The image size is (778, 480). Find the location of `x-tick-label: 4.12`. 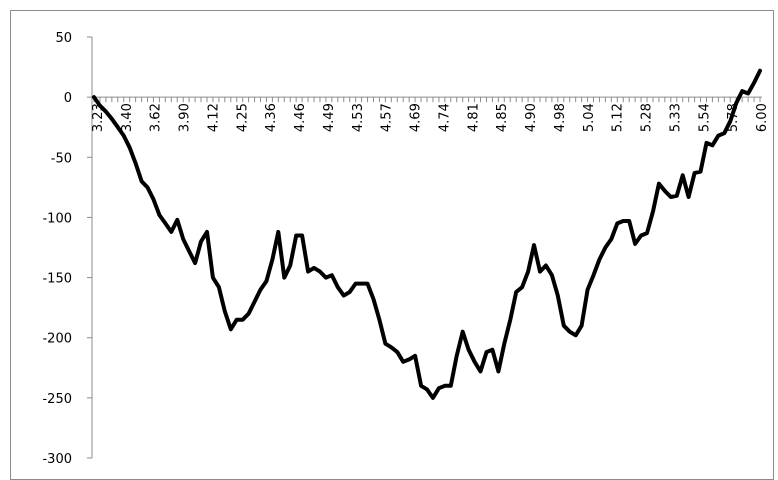

x-tick-label: 4.12 is located at coordinates (213, 117).